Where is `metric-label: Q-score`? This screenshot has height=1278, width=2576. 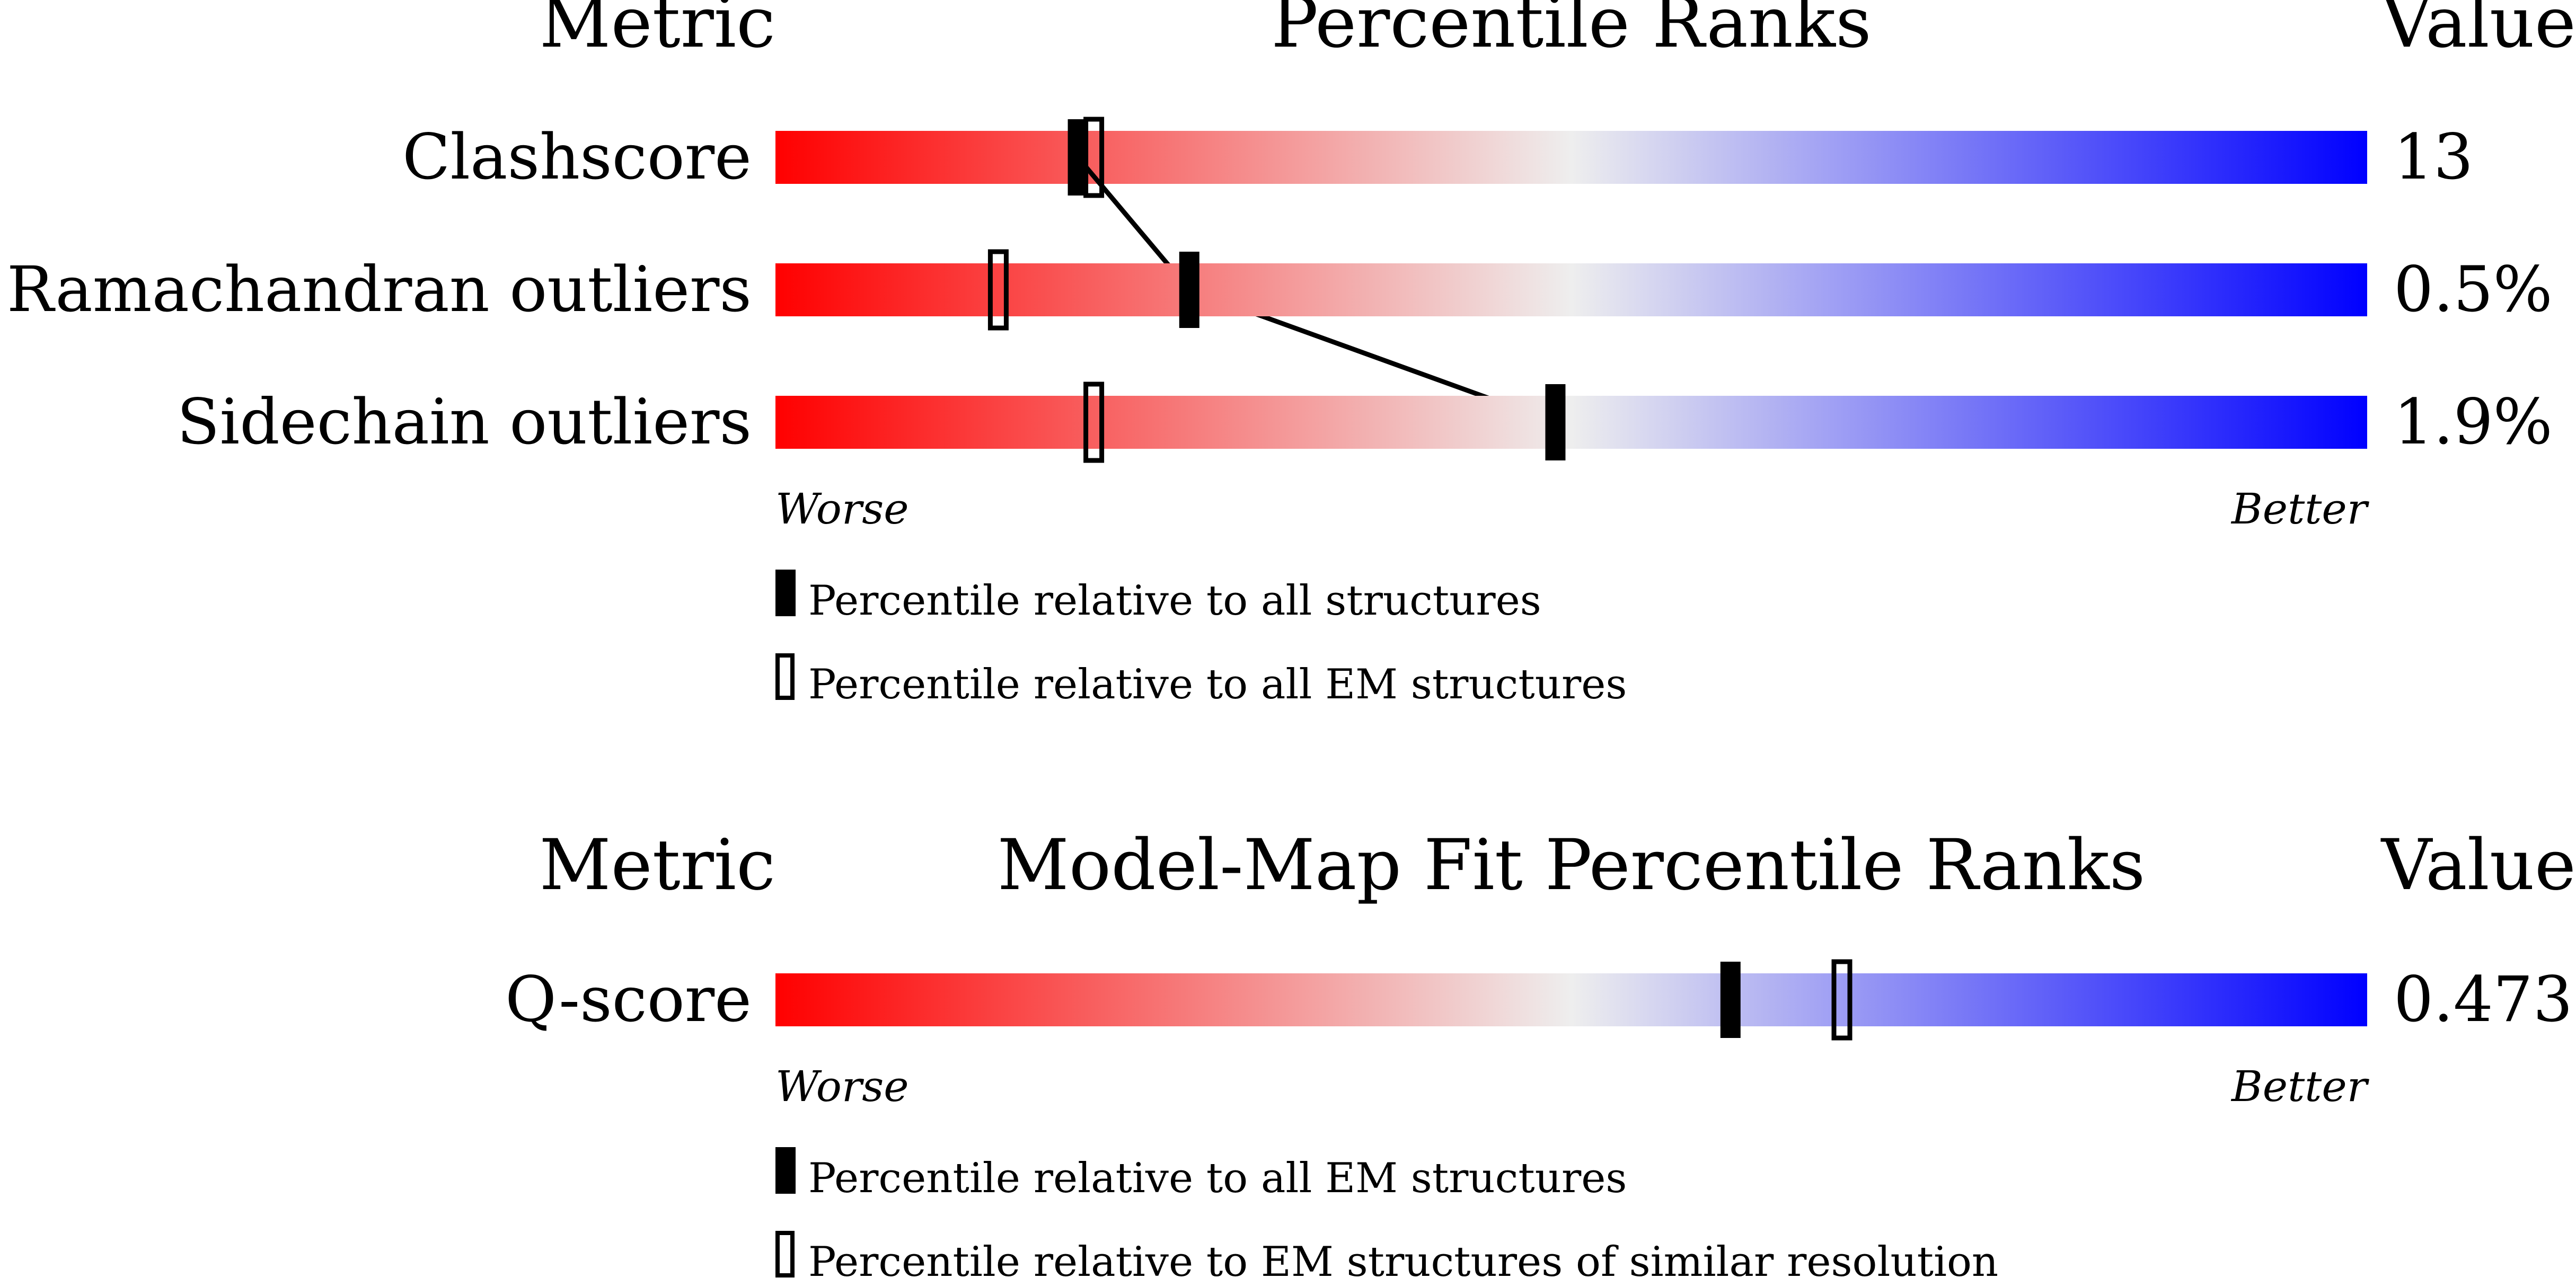 metric-label: Q-score is located at coordinates (628, 999).